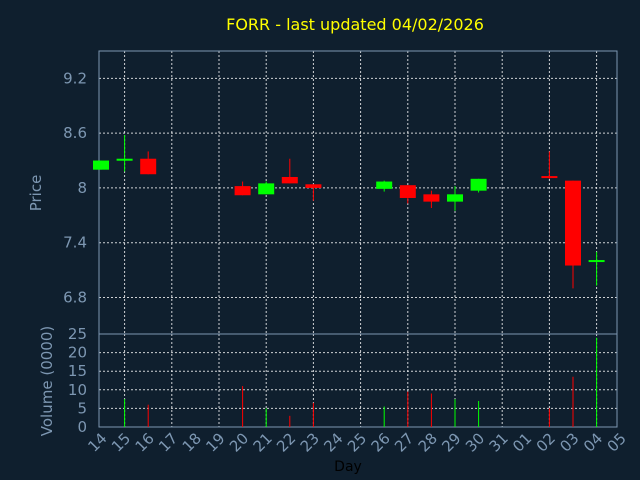 Image resolution: width=640 pixels, height=480 pixels. What do you see at coordinates (355, 24) in the screenshot?
I see `chart-title: FORR - last updated 04/02/2026` at bounding box center [355, 24].